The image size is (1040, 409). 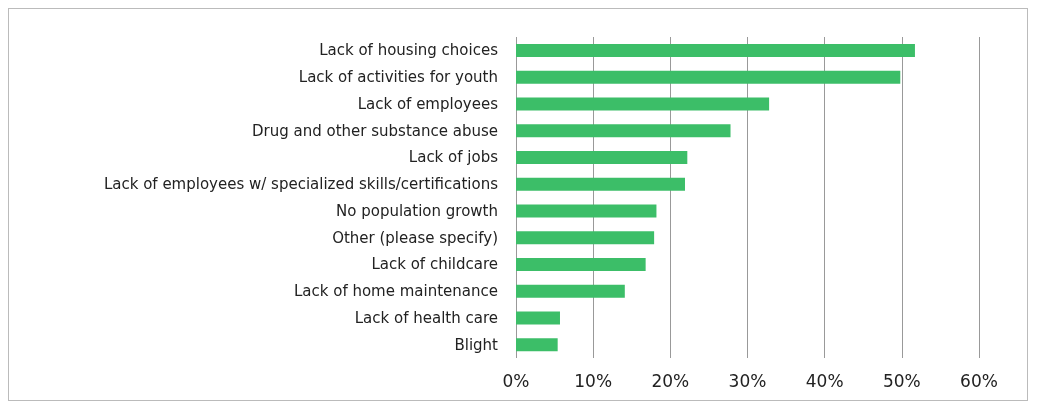 I want to click on y-tick-label: Lack of employees w/ specialized skills/certifications, so click(x=301, y=184).